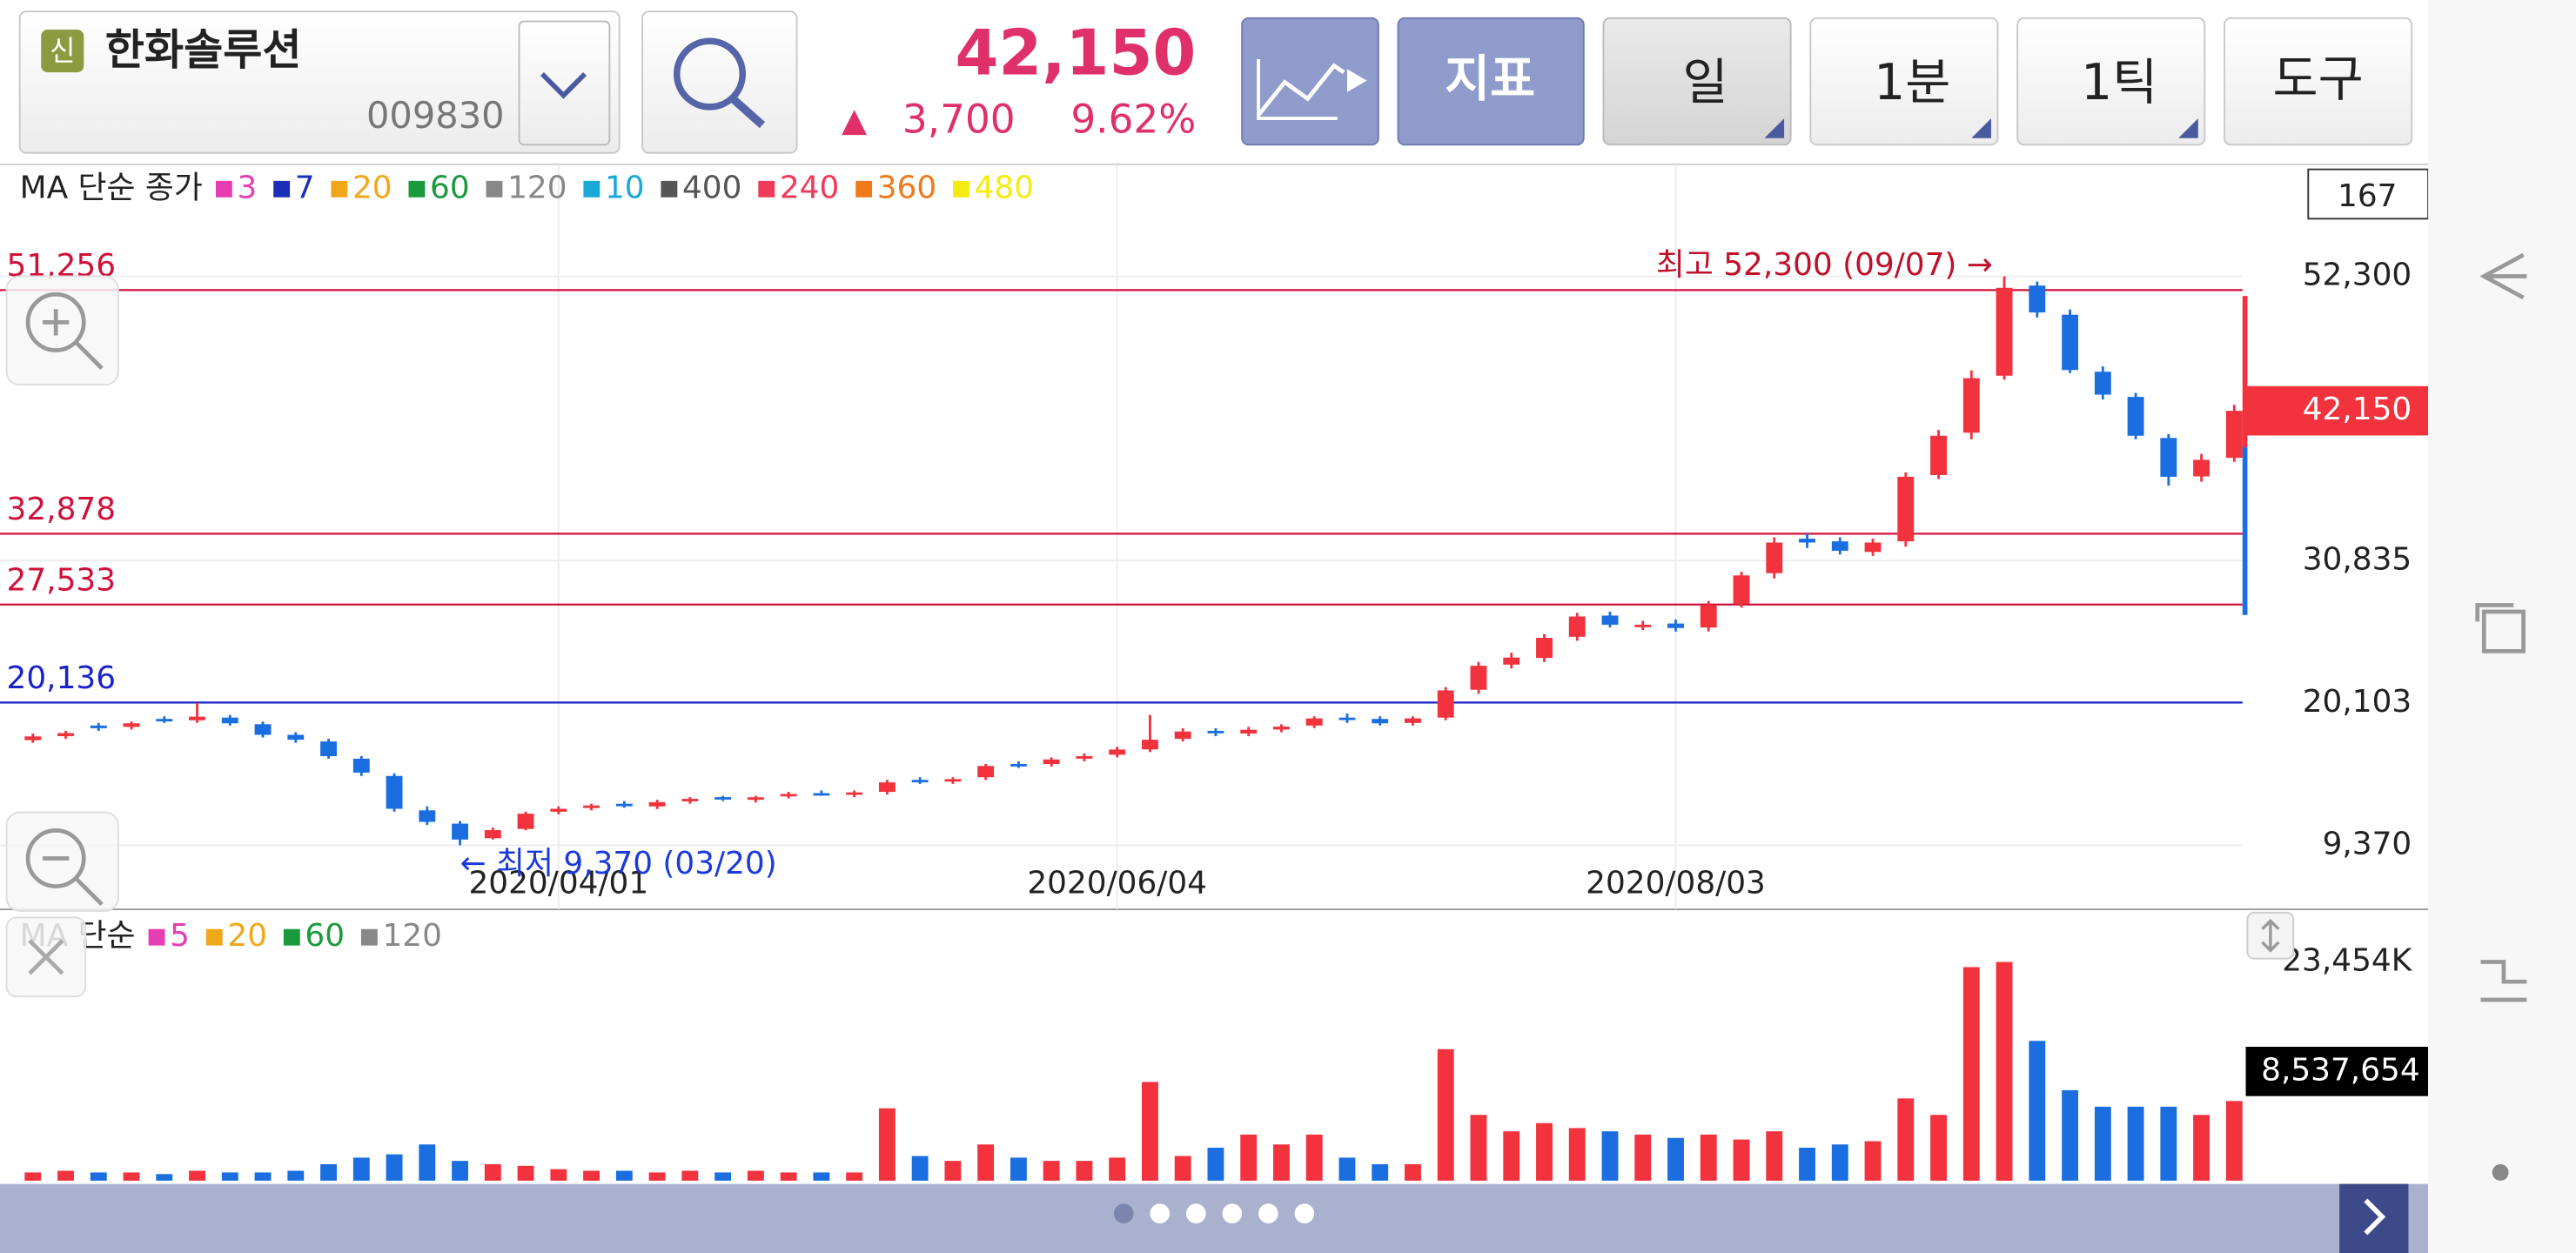 Image resolution: width=2576 pixels, height=1253 pixels. What do you see at coordinates (2270, 935) in the screenshot?
I see `resize-icon` at bounding box center [2270, 935].